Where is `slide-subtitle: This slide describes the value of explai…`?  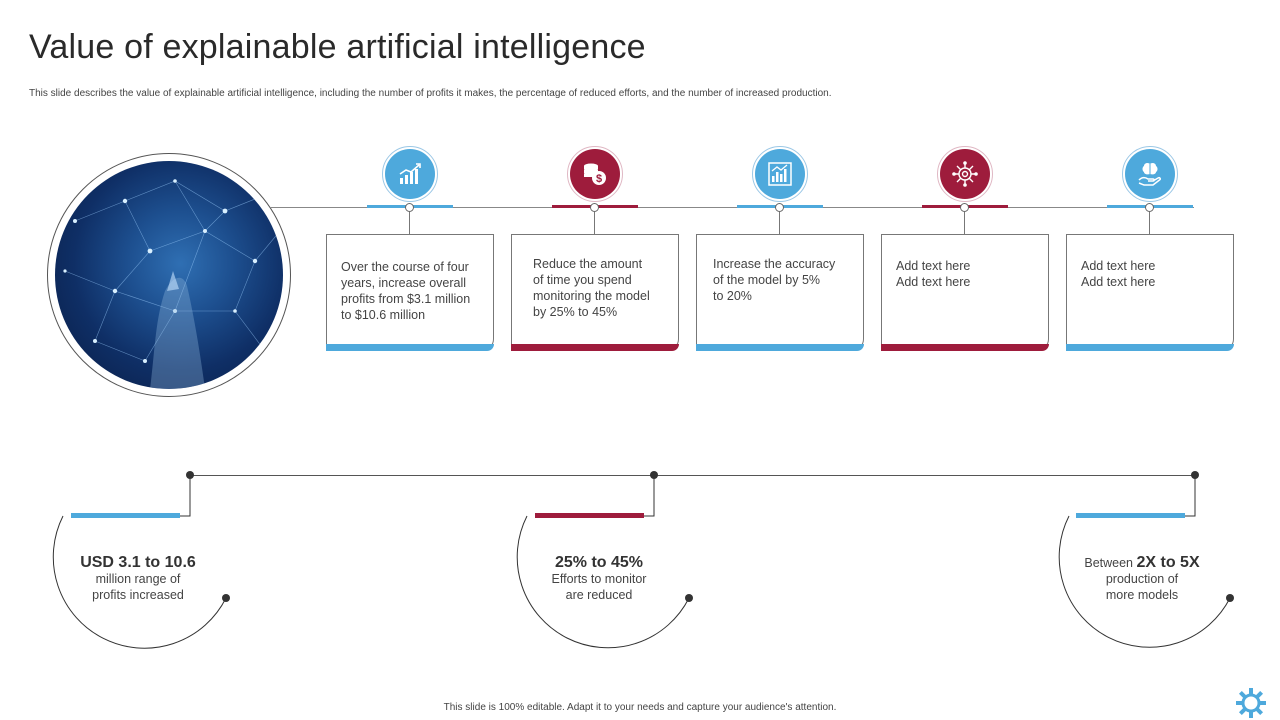
slide-subtitle: This slide describes the value of explai… is located at coordinates (430, 93).